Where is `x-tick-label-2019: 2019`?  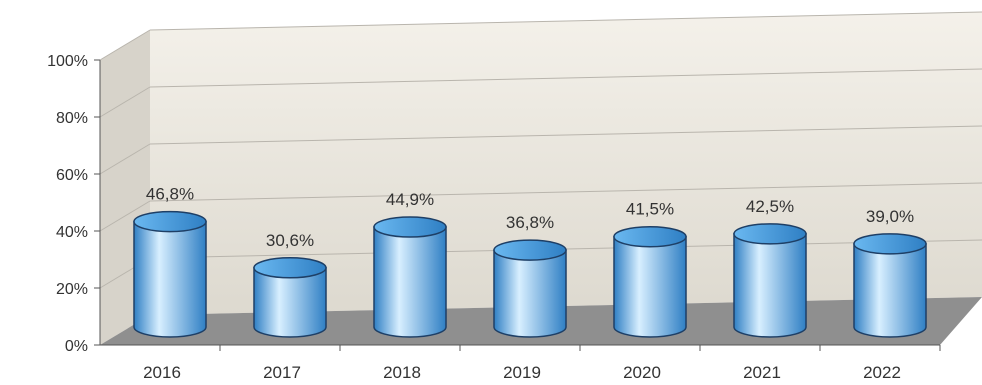 x-tick-label-2019: 2019 is located at coordinates (522, 372).